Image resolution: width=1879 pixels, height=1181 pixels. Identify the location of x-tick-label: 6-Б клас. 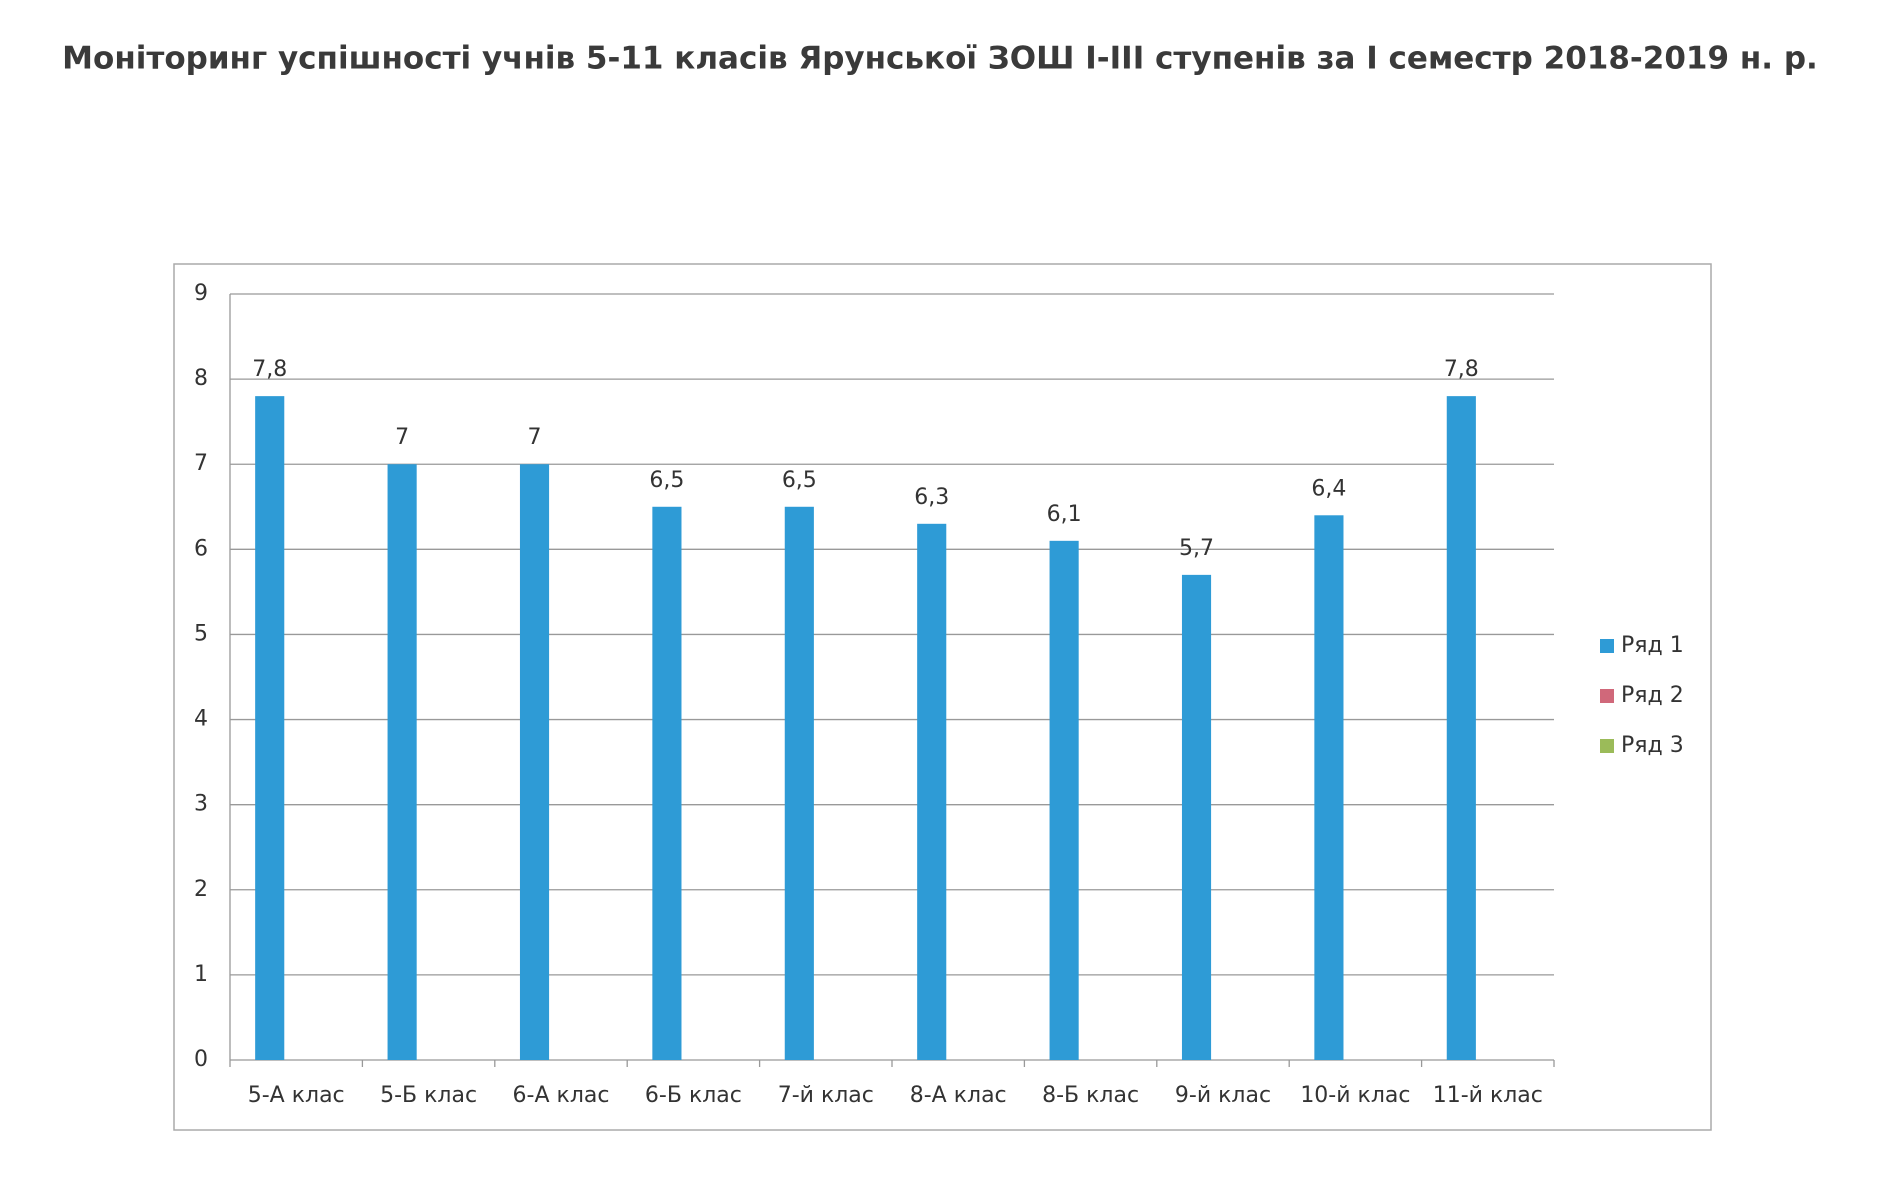
(693, 1095).